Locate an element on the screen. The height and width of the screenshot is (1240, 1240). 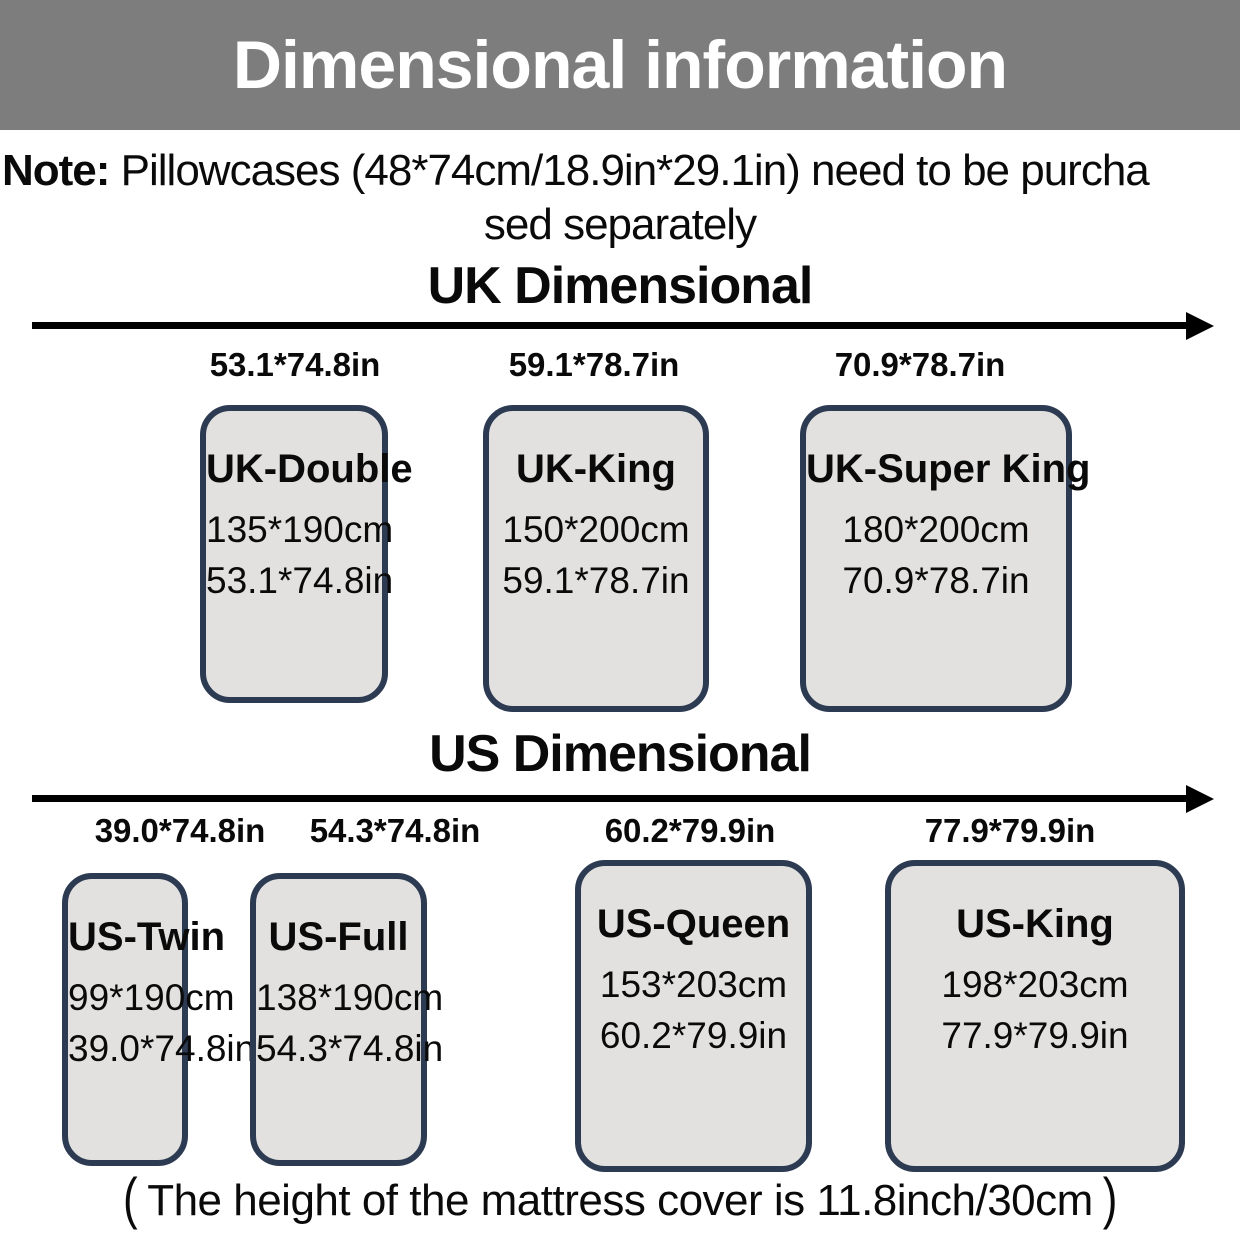
size-box-us-twin: US-Twin 99*190cm 39.0*74.8in is located at coordinates (159, 1019).